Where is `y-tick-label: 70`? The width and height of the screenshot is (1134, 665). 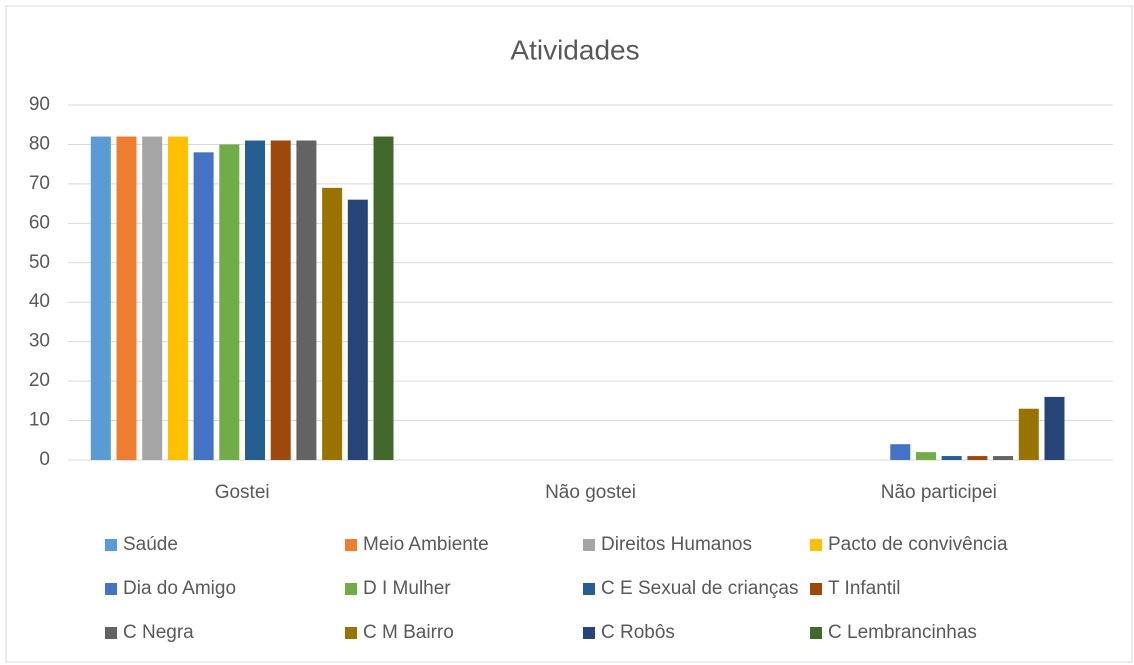 y-tick-label: 70 is located at coordinates (39, 183).